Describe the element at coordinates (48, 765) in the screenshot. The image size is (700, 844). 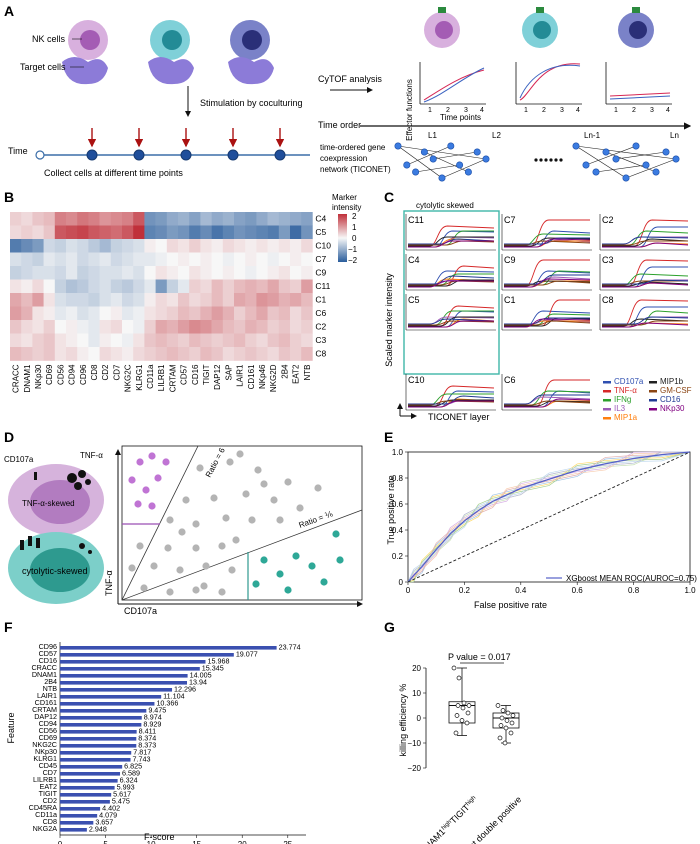
I see `feature-label: CD45` at that location.